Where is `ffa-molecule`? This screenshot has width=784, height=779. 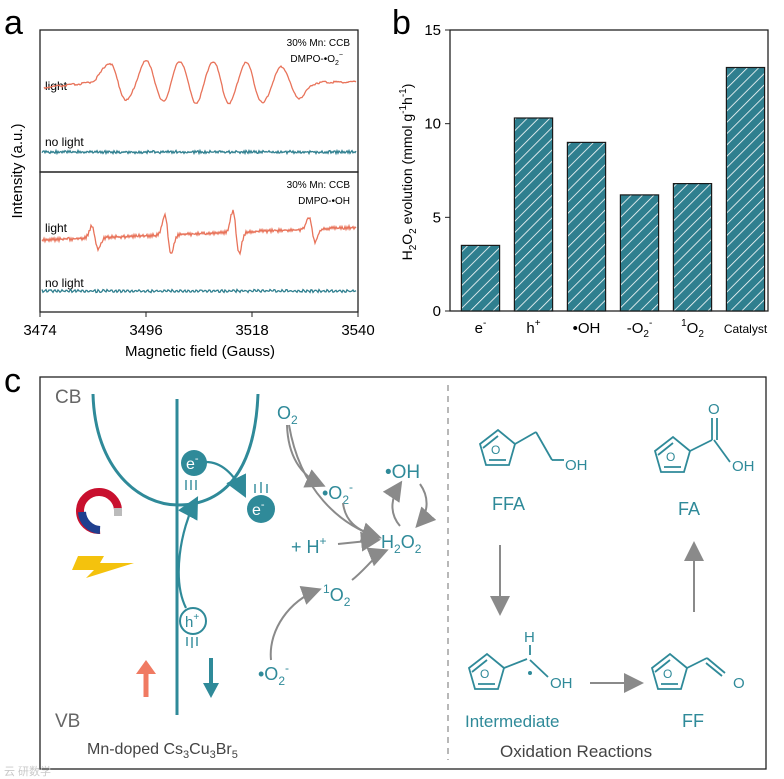 ffa-molecule is located at coordinates (521, 447).